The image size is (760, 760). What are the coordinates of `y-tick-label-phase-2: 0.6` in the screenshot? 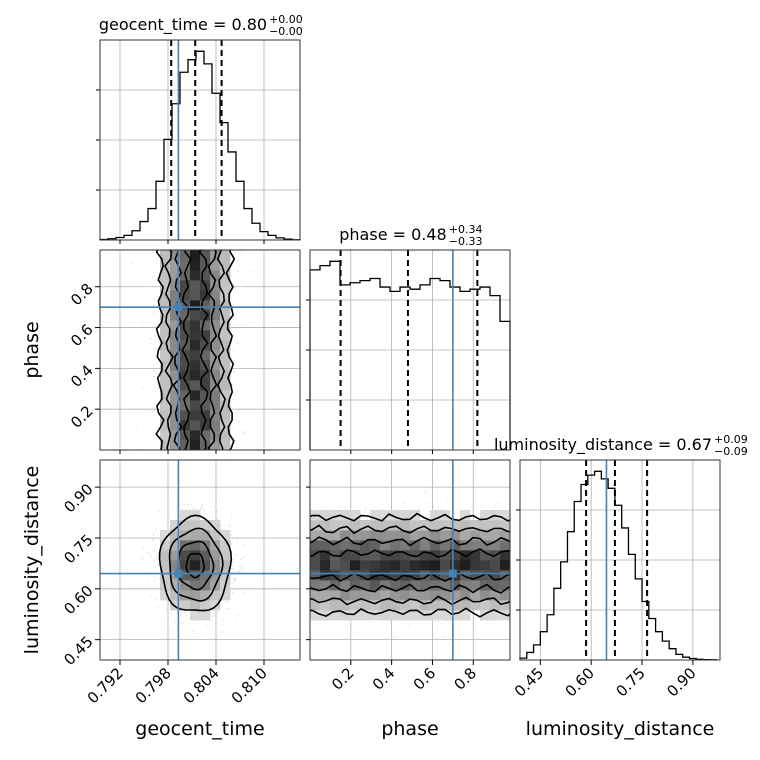 It's located at (82, 335).